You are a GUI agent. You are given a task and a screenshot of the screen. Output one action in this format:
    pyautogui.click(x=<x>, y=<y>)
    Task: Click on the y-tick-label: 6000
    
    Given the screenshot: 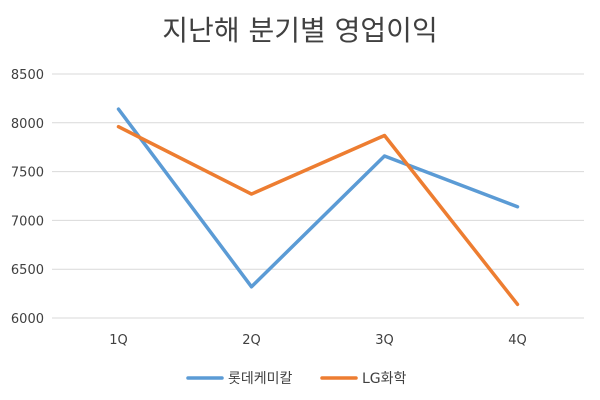 What is the action you would take?
    pyautogui.click(x=27, y=319)
    